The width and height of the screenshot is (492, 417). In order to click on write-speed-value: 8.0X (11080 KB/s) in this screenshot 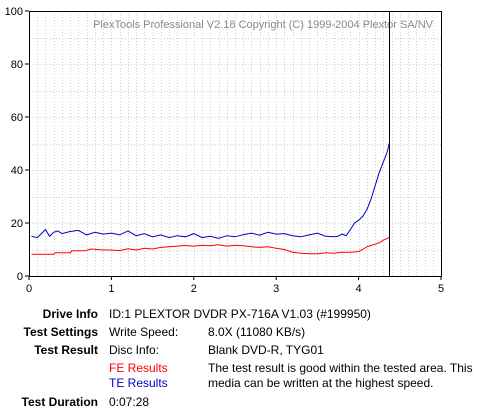, I will do `click(257, 332)`.